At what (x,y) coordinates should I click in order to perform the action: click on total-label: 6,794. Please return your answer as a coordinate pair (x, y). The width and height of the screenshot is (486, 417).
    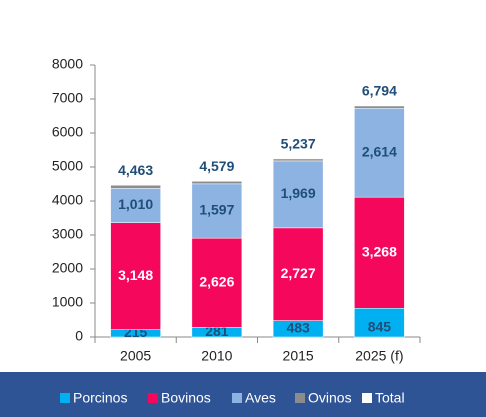
    Looking at the image, I should click on (379, 91).